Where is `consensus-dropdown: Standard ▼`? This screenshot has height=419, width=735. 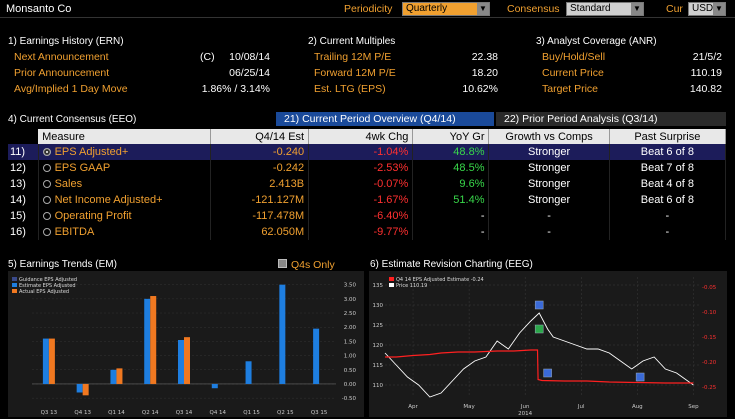
consensus-dropdown: Standard ▼ is located at coordinates (605, 9).